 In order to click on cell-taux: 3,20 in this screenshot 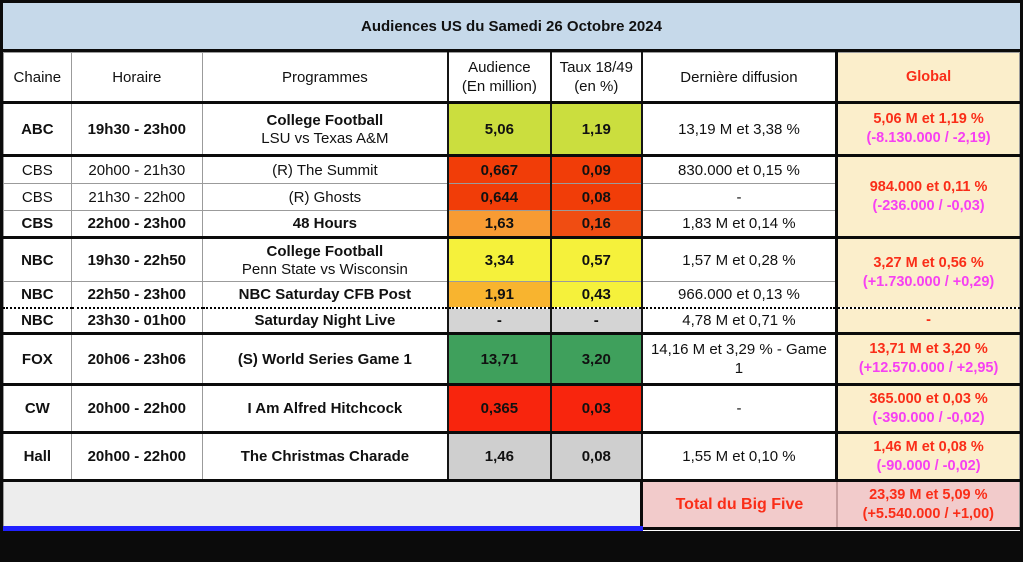, I will do `click(596, 358)`.